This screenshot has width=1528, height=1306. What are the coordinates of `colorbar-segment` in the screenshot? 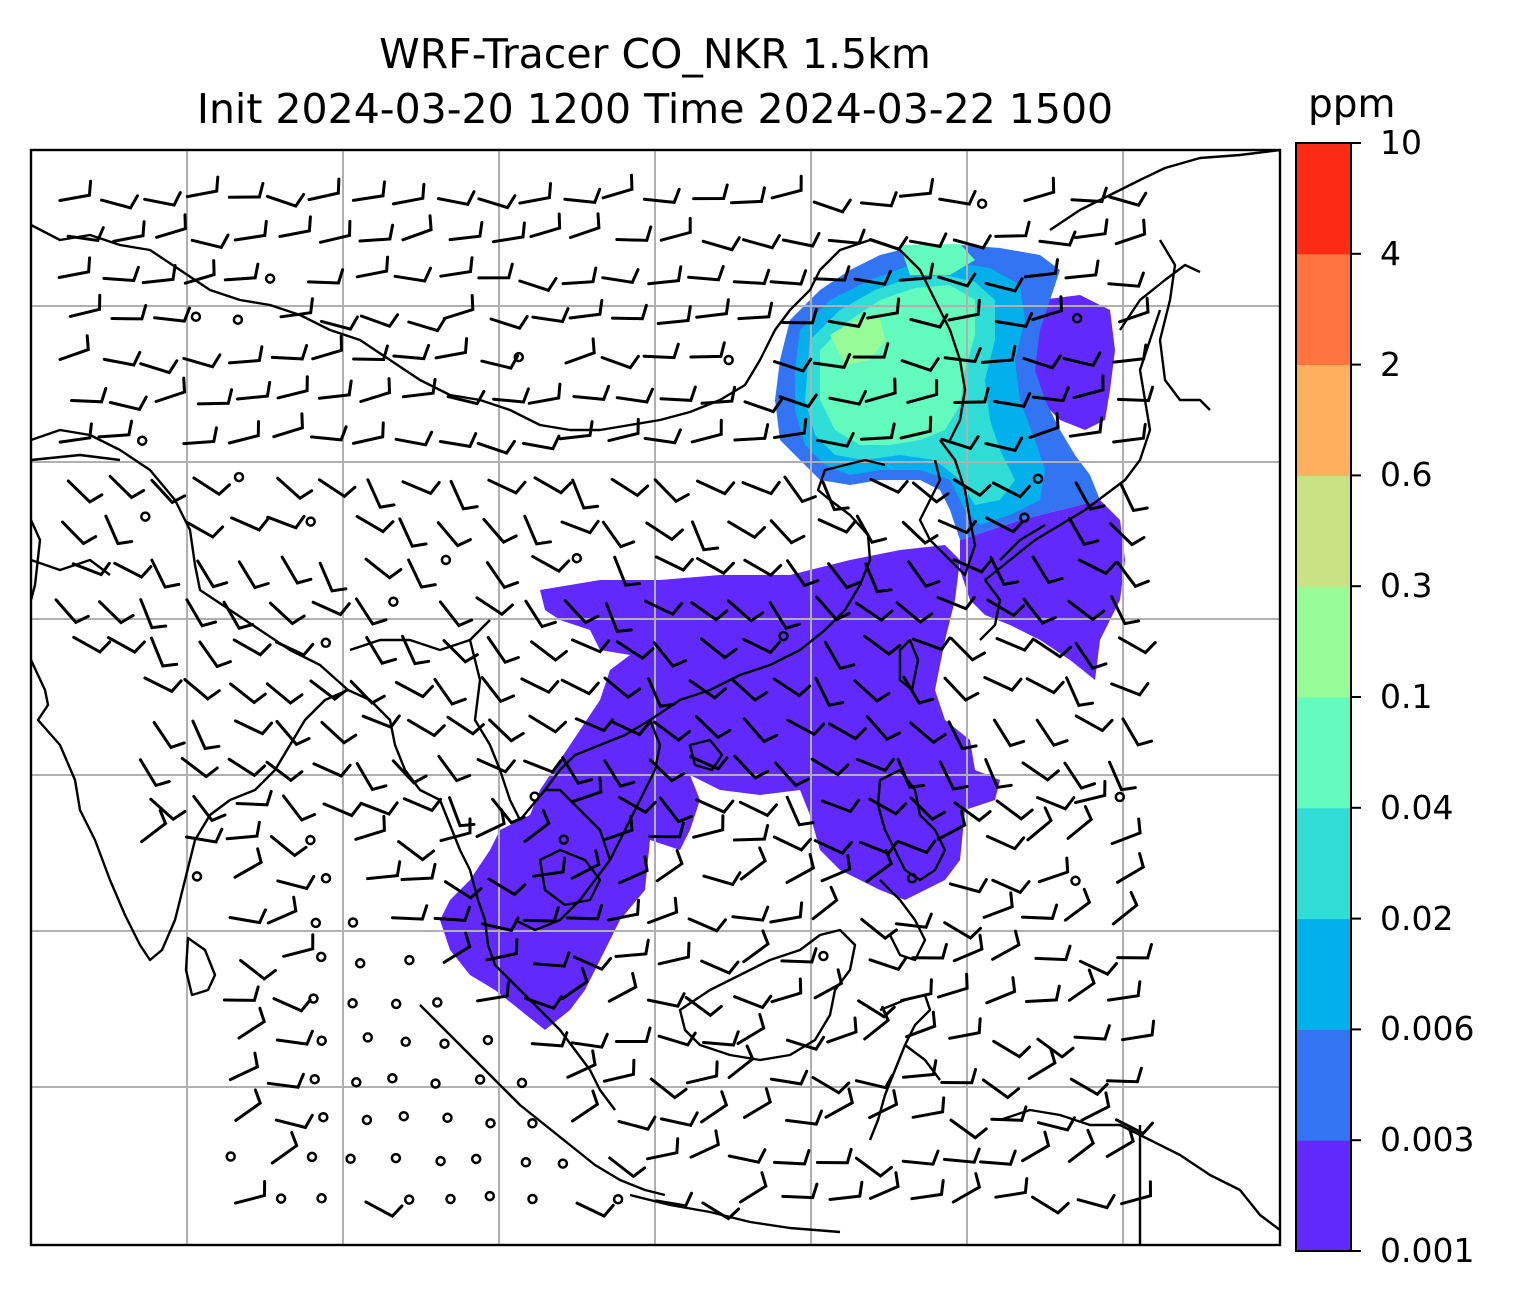 It's located at (1323, 1085).